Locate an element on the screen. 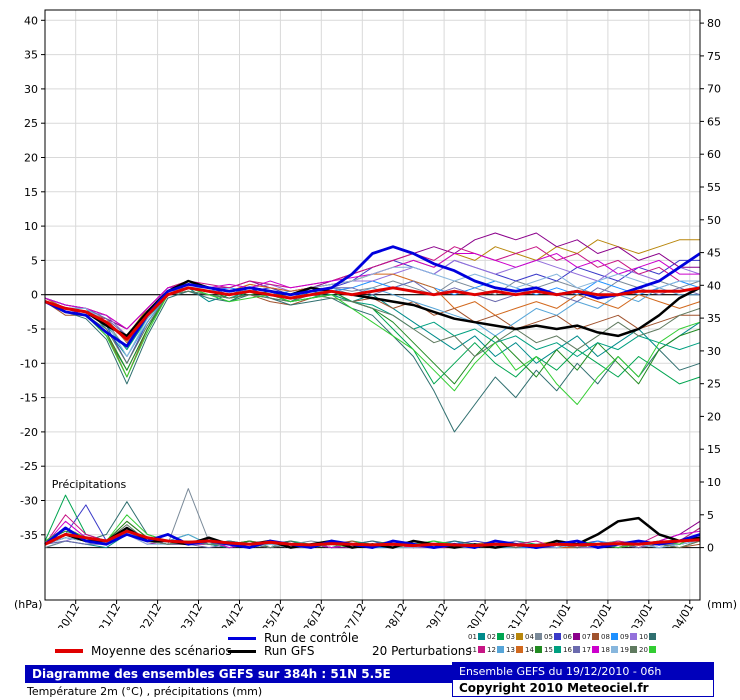  date-tick-label: 28/12 is located at coordinates (396, 614).